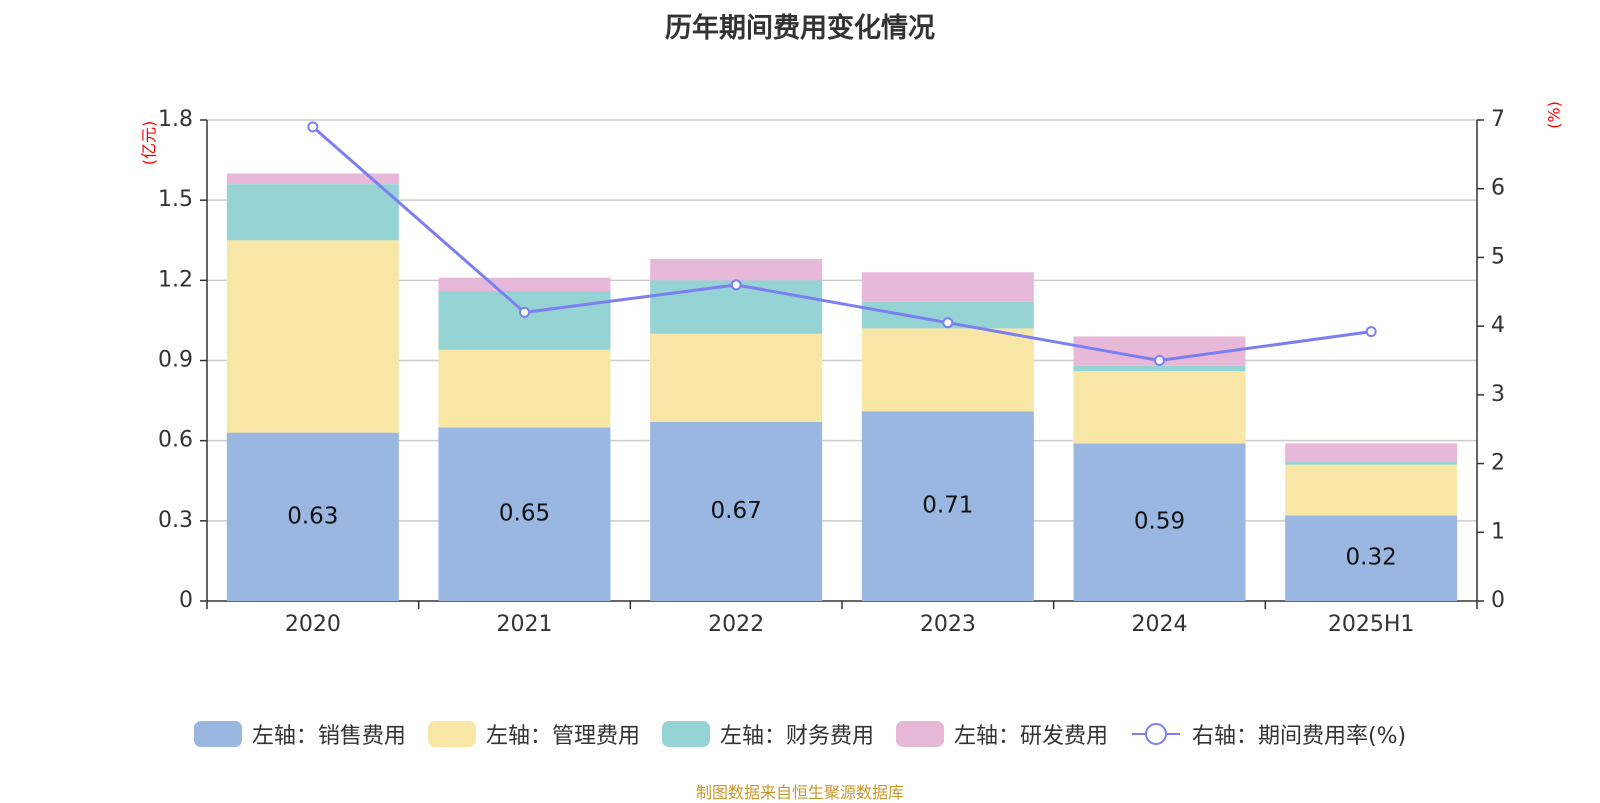 This screenshot has width=1600, height=803. What do you see at coordinates (948, 624) in the screenshot?
I see `x-axis-tick-label: 2023` at bounding box center [948, 624].